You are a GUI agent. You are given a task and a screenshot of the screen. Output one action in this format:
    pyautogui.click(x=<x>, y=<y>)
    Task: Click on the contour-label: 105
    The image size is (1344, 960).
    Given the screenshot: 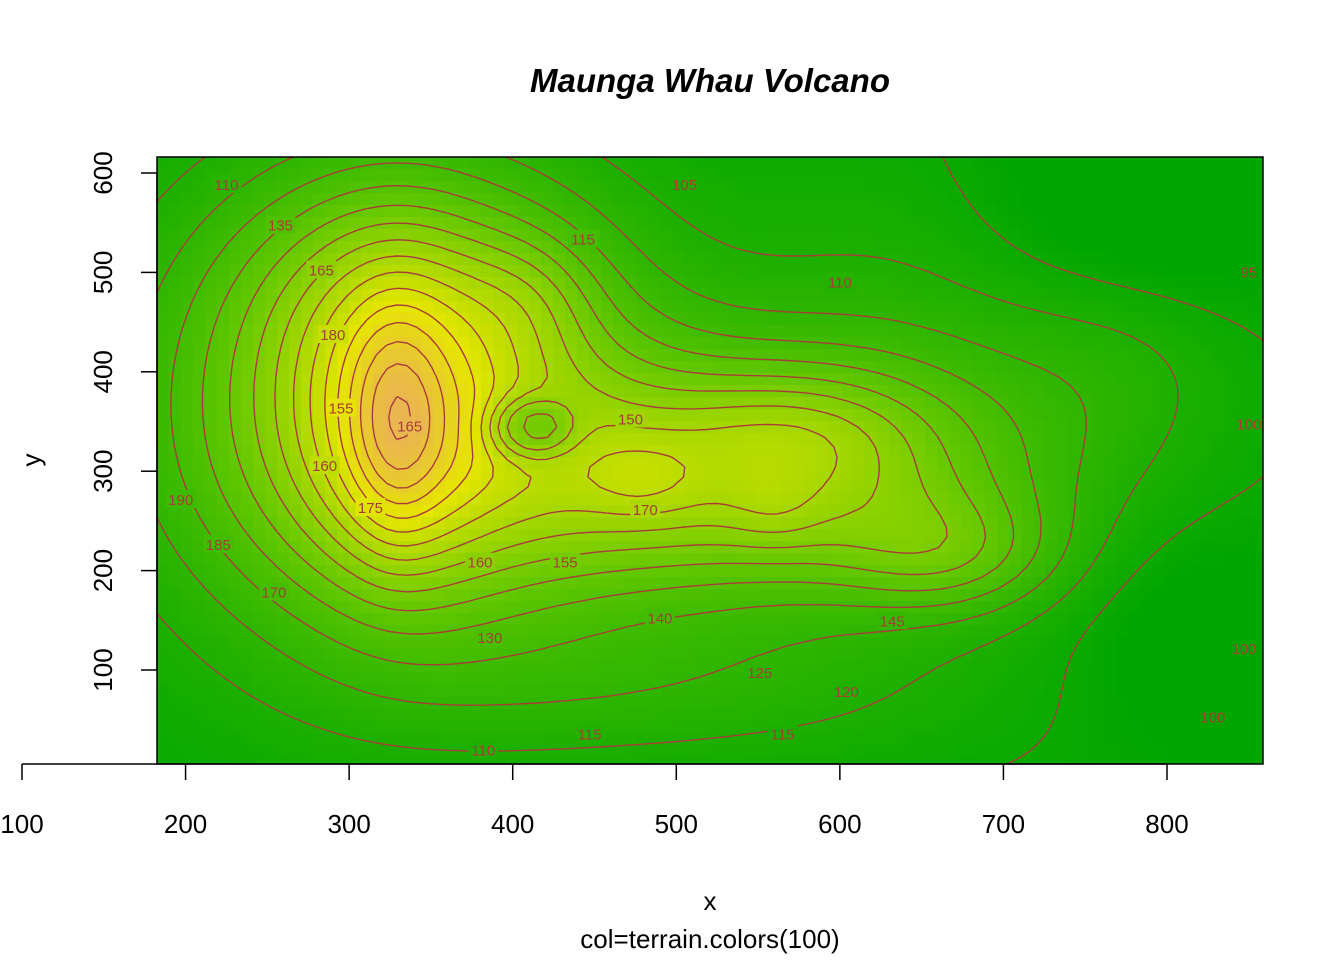 What is the action you would take?
    pyautogui.click(x=684, y=185)
    